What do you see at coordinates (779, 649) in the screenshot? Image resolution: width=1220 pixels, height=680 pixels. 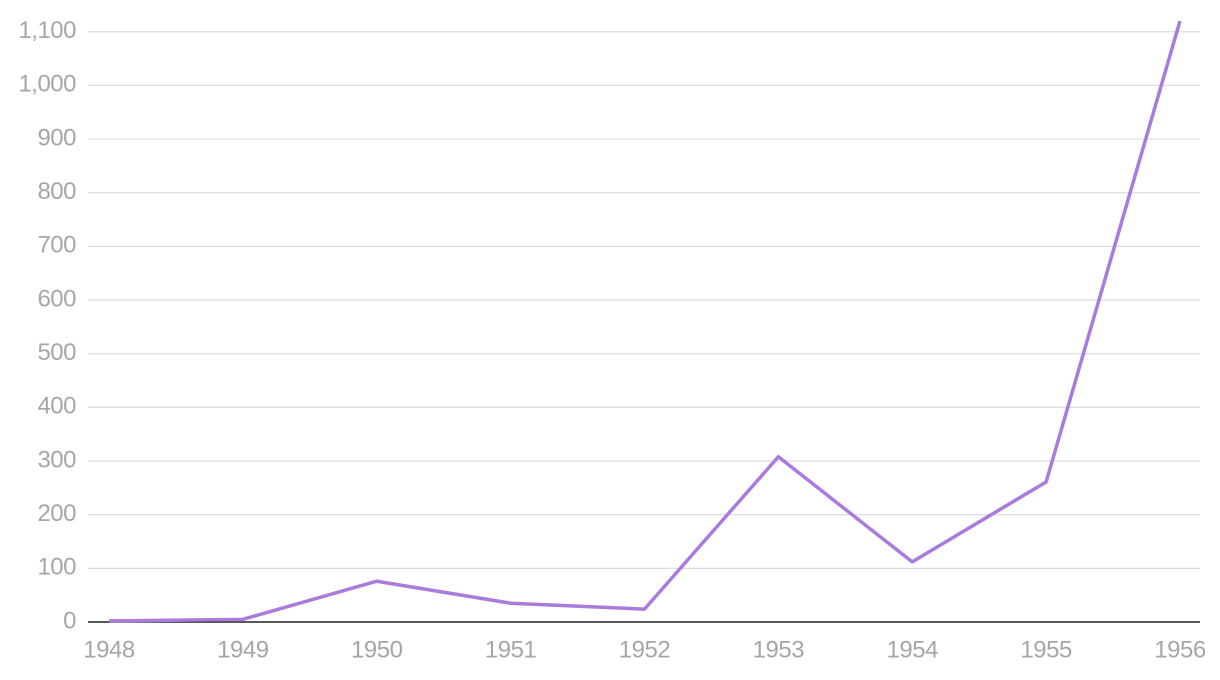 I see `x-tick-label: 1953` at bounding box center [779, 649].